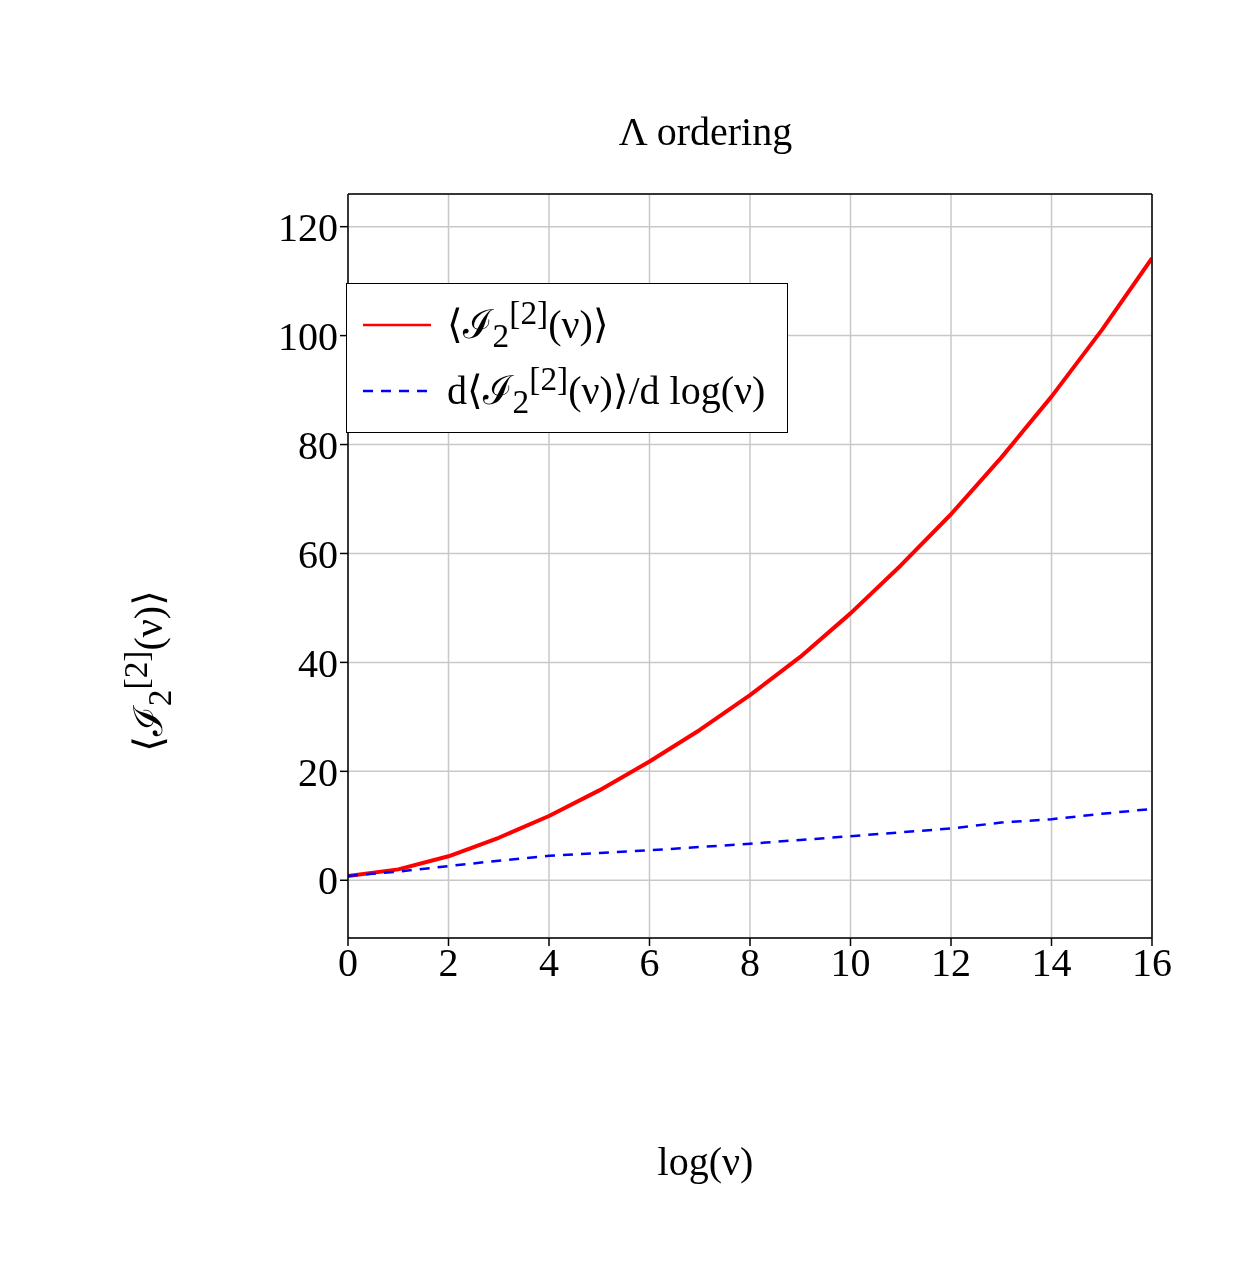  Describe the element at coordinates (328, 881) in the screenshot. I see `y-tick-label: 0` at that location.